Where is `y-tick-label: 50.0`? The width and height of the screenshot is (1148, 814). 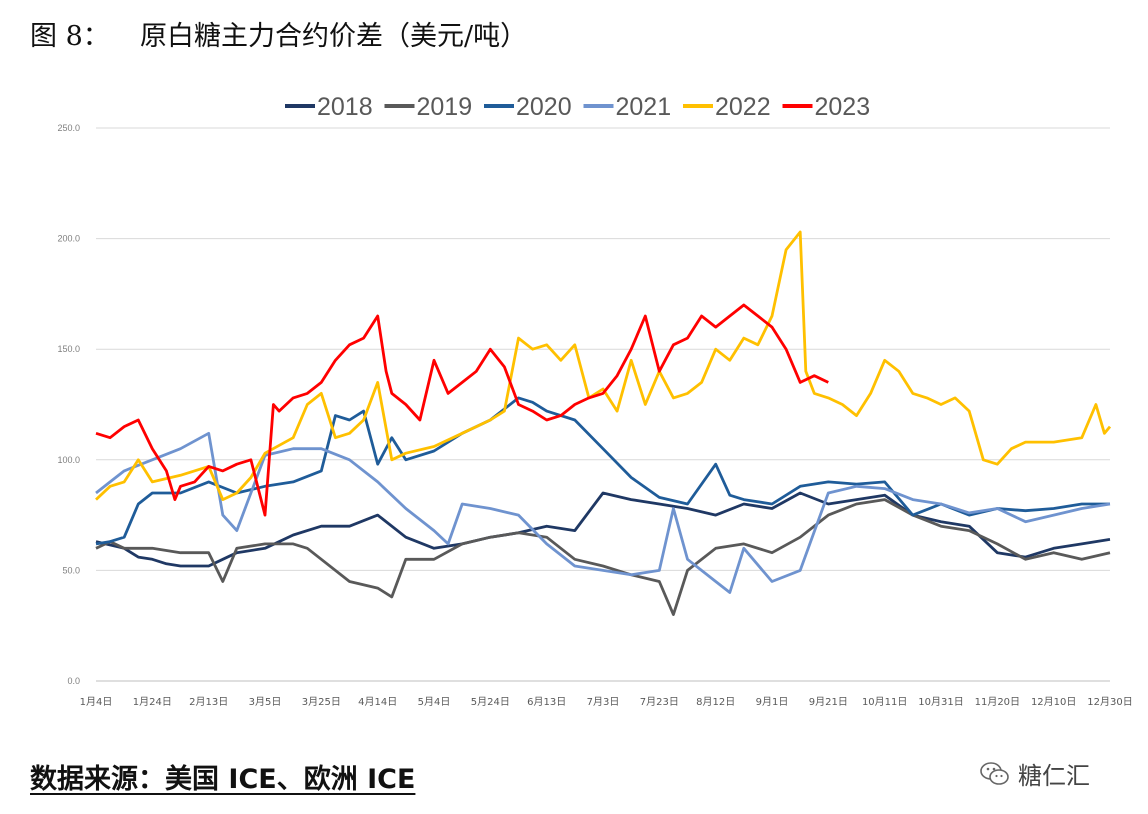
y-tick-label: 50.0 is located at coordinates (71, 570).